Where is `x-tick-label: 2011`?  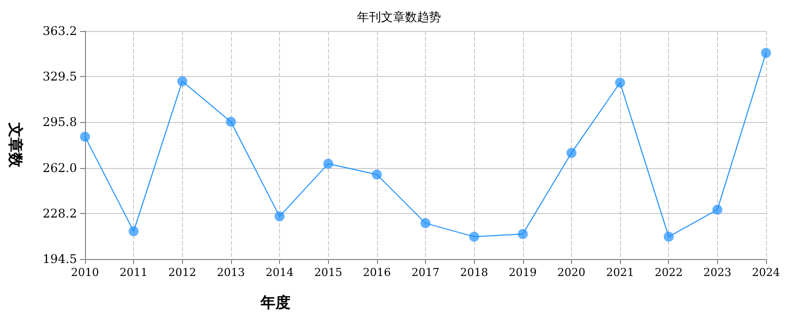
x-tick-label: 2011 is located at coordinates (134, 272).